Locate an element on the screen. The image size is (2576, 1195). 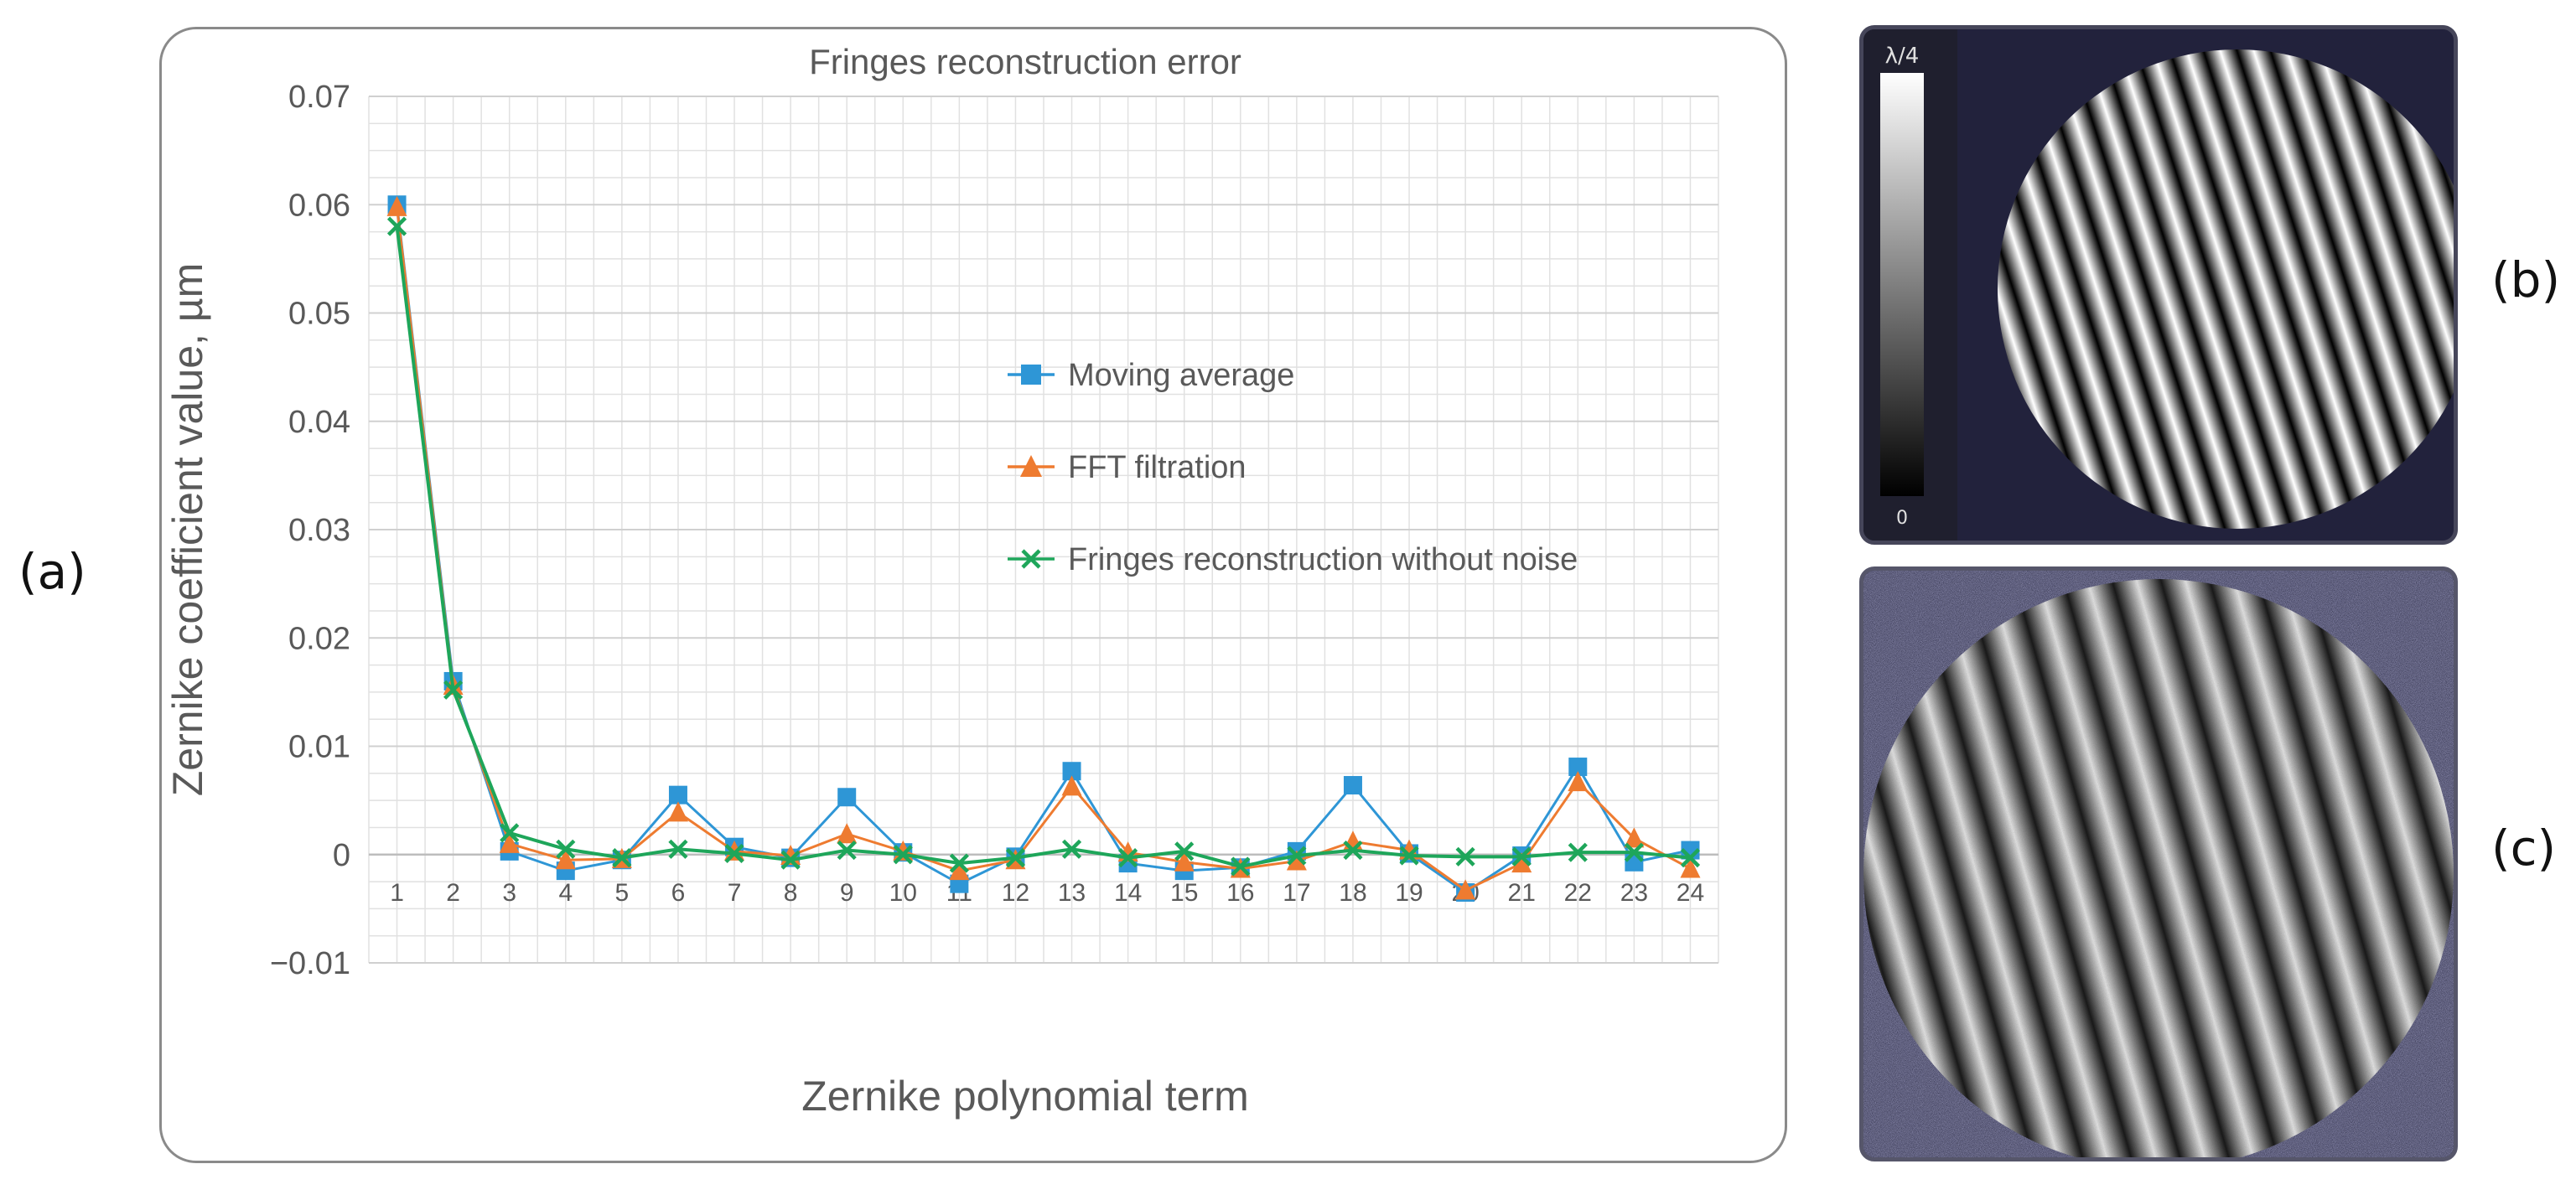
y-tick-label: 0.01 is located at coordinates (319, 748).